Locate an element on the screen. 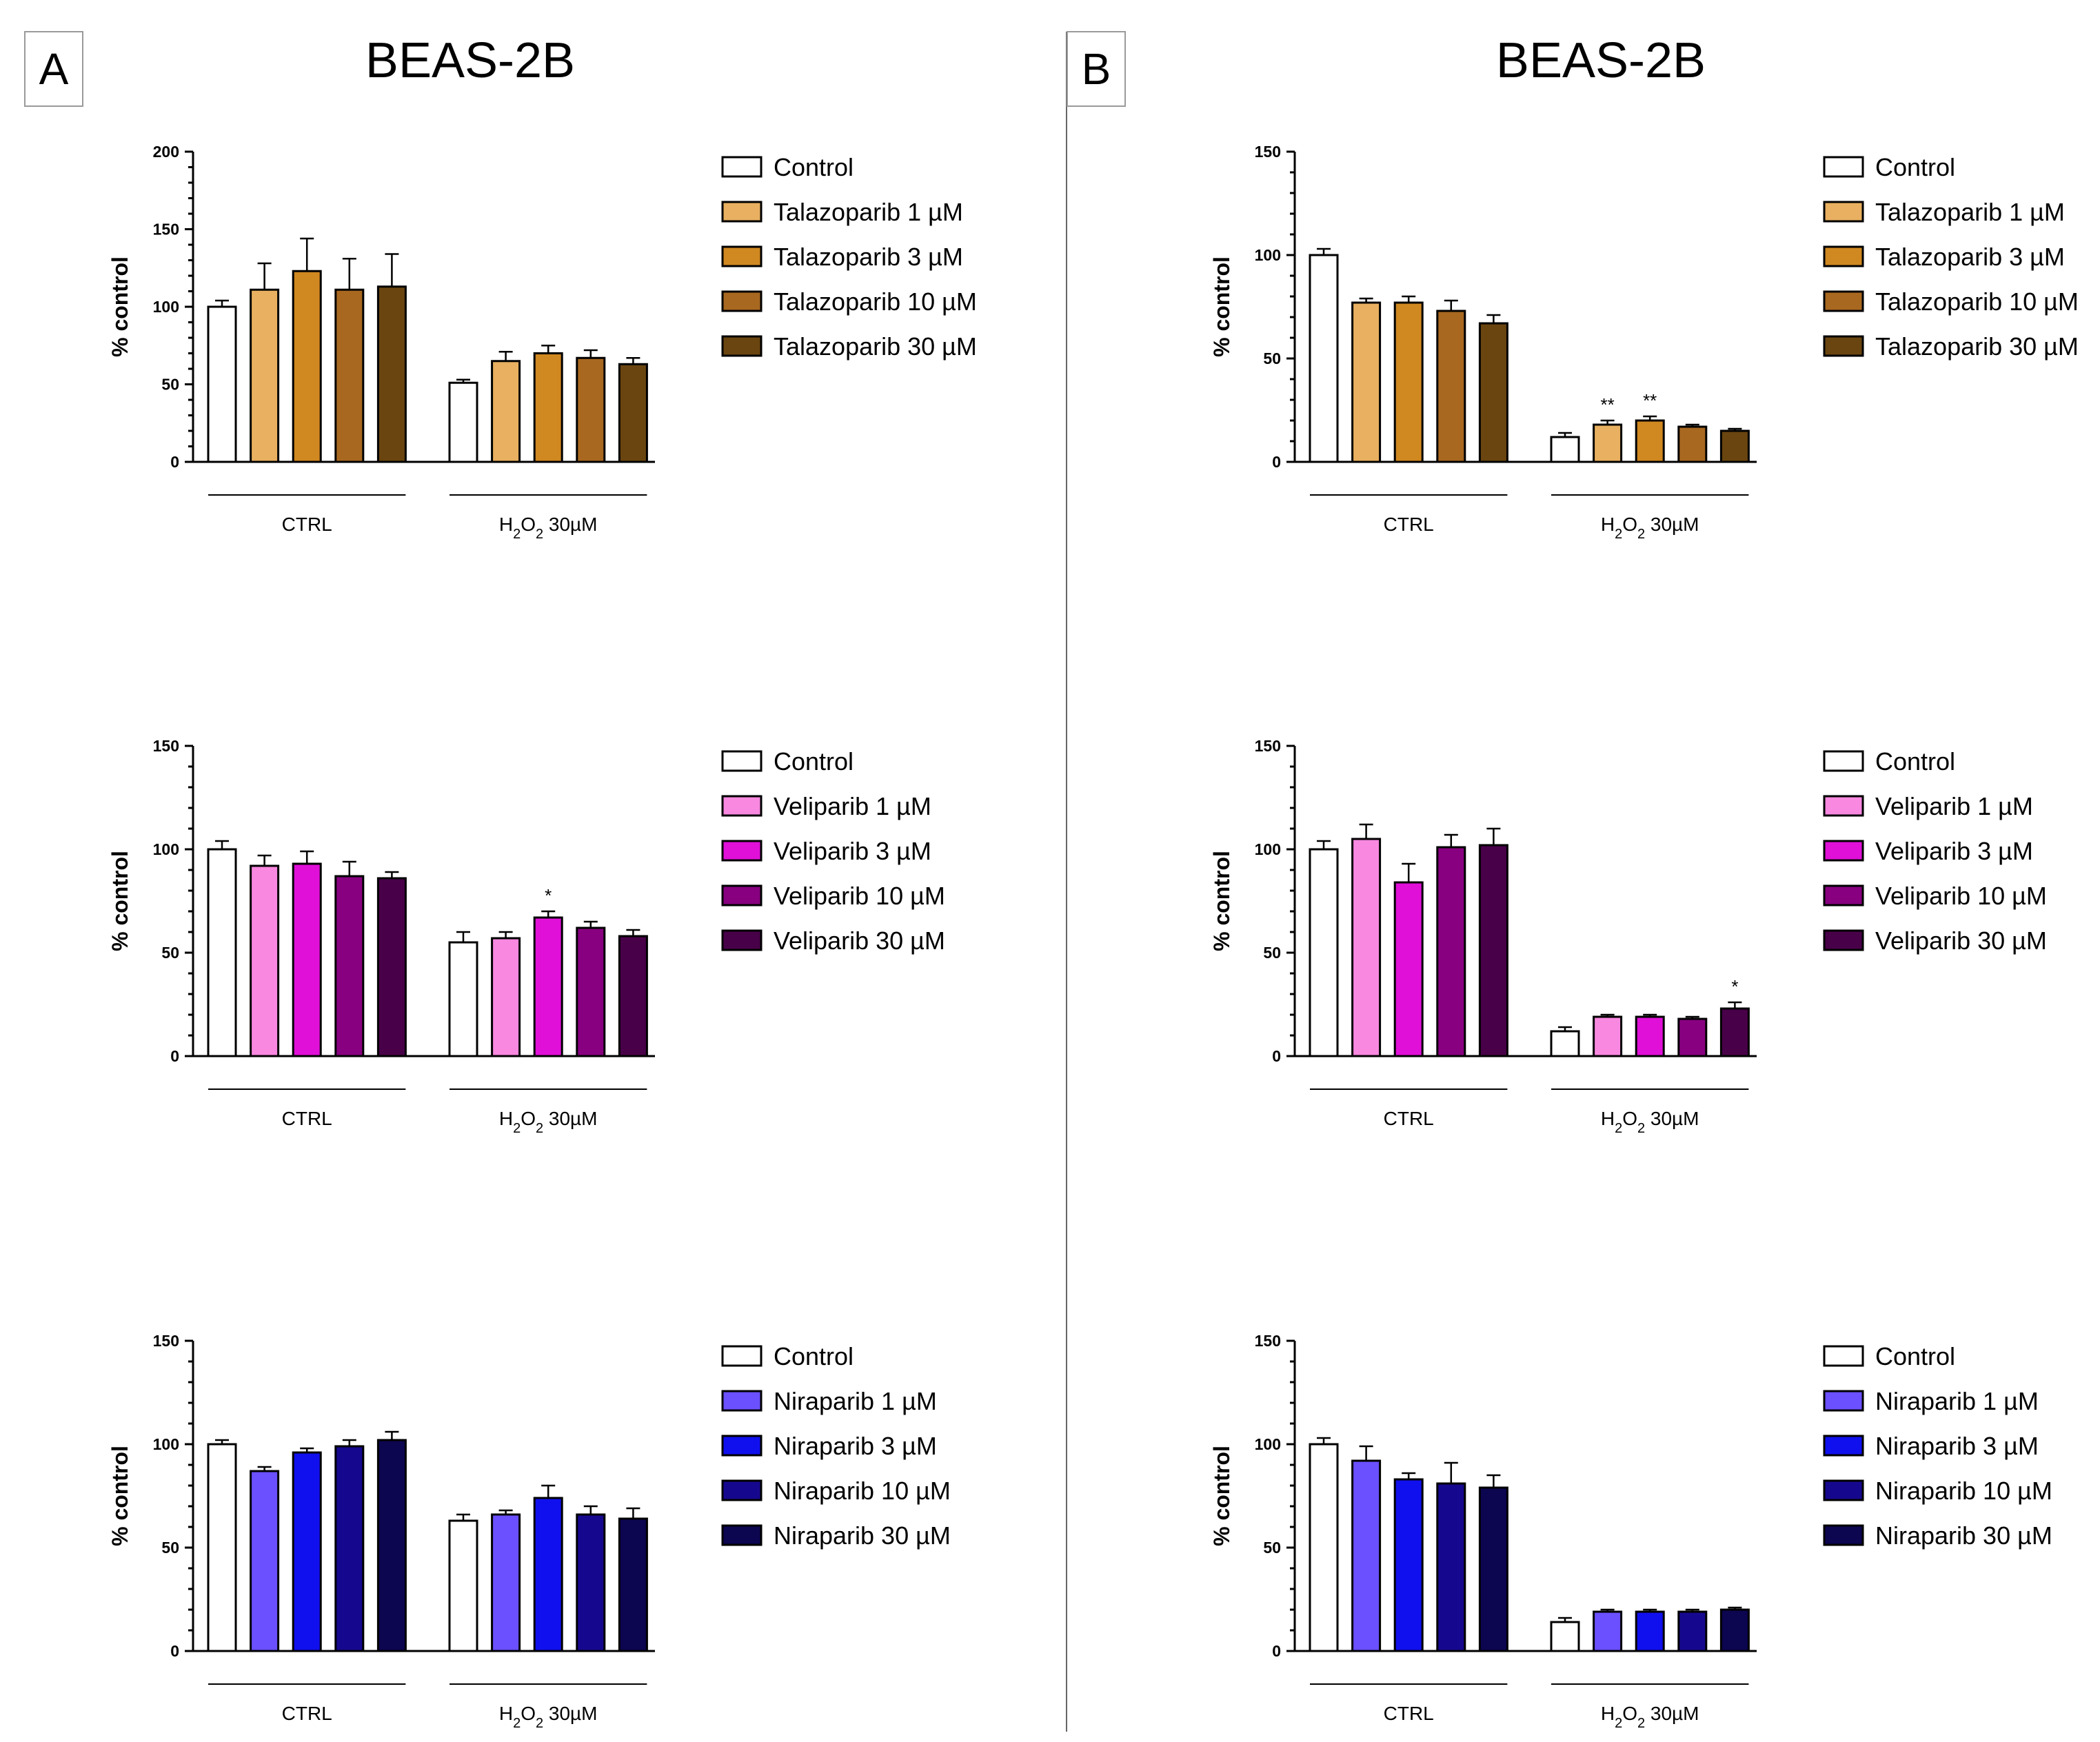 The height and width of the screenshot is (1742, 2100). panel-a-letter: A is located at coordinates (54, 69).